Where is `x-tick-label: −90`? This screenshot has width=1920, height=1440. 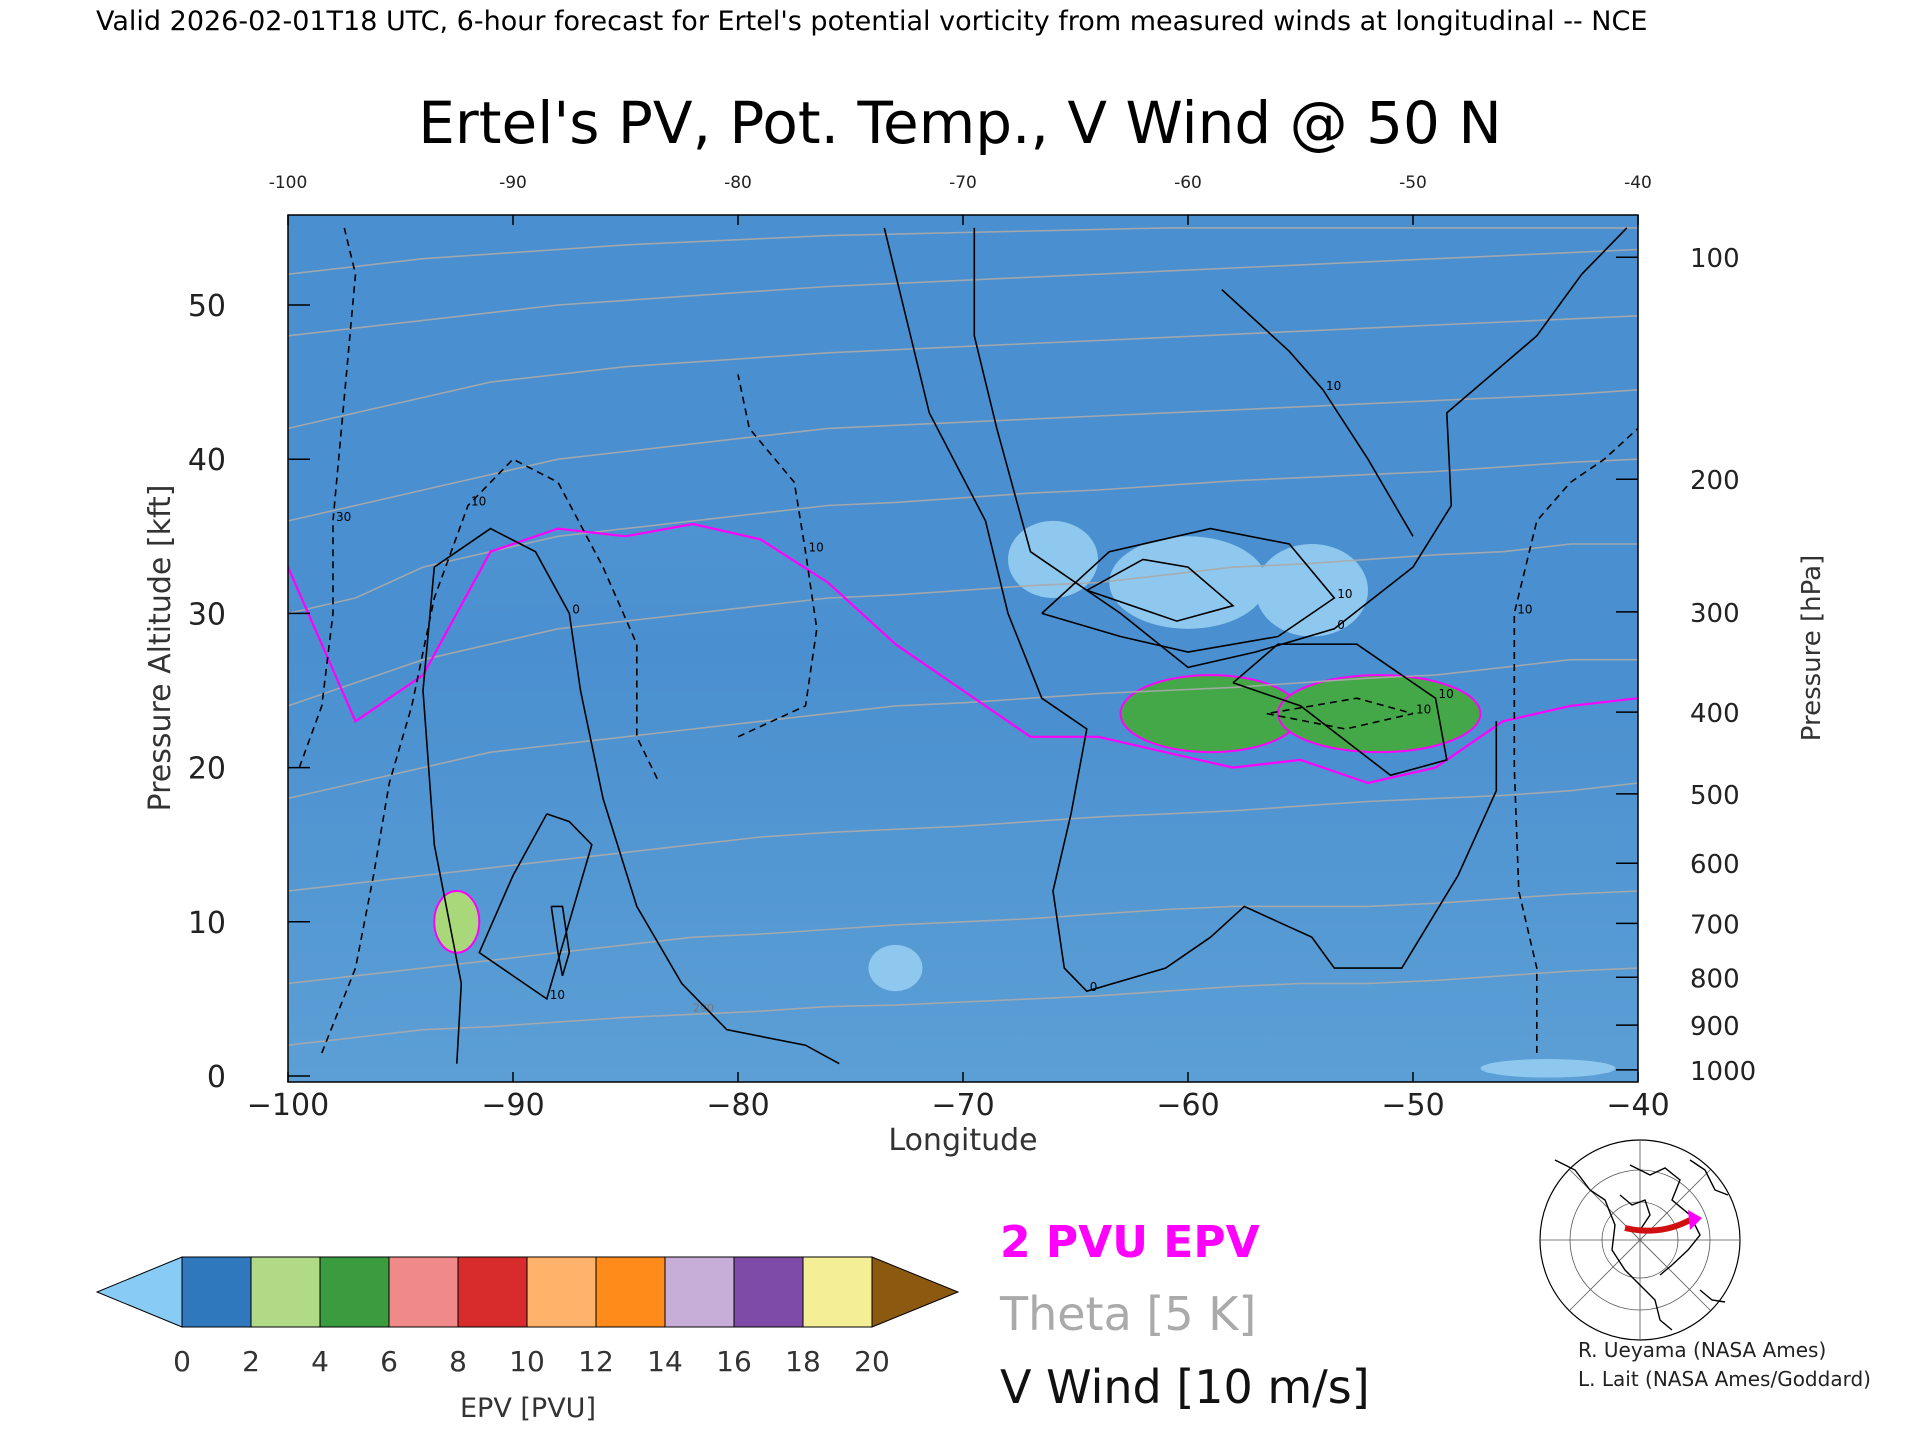
x-tick-label: −90 is located at coordinates (512, 1105).